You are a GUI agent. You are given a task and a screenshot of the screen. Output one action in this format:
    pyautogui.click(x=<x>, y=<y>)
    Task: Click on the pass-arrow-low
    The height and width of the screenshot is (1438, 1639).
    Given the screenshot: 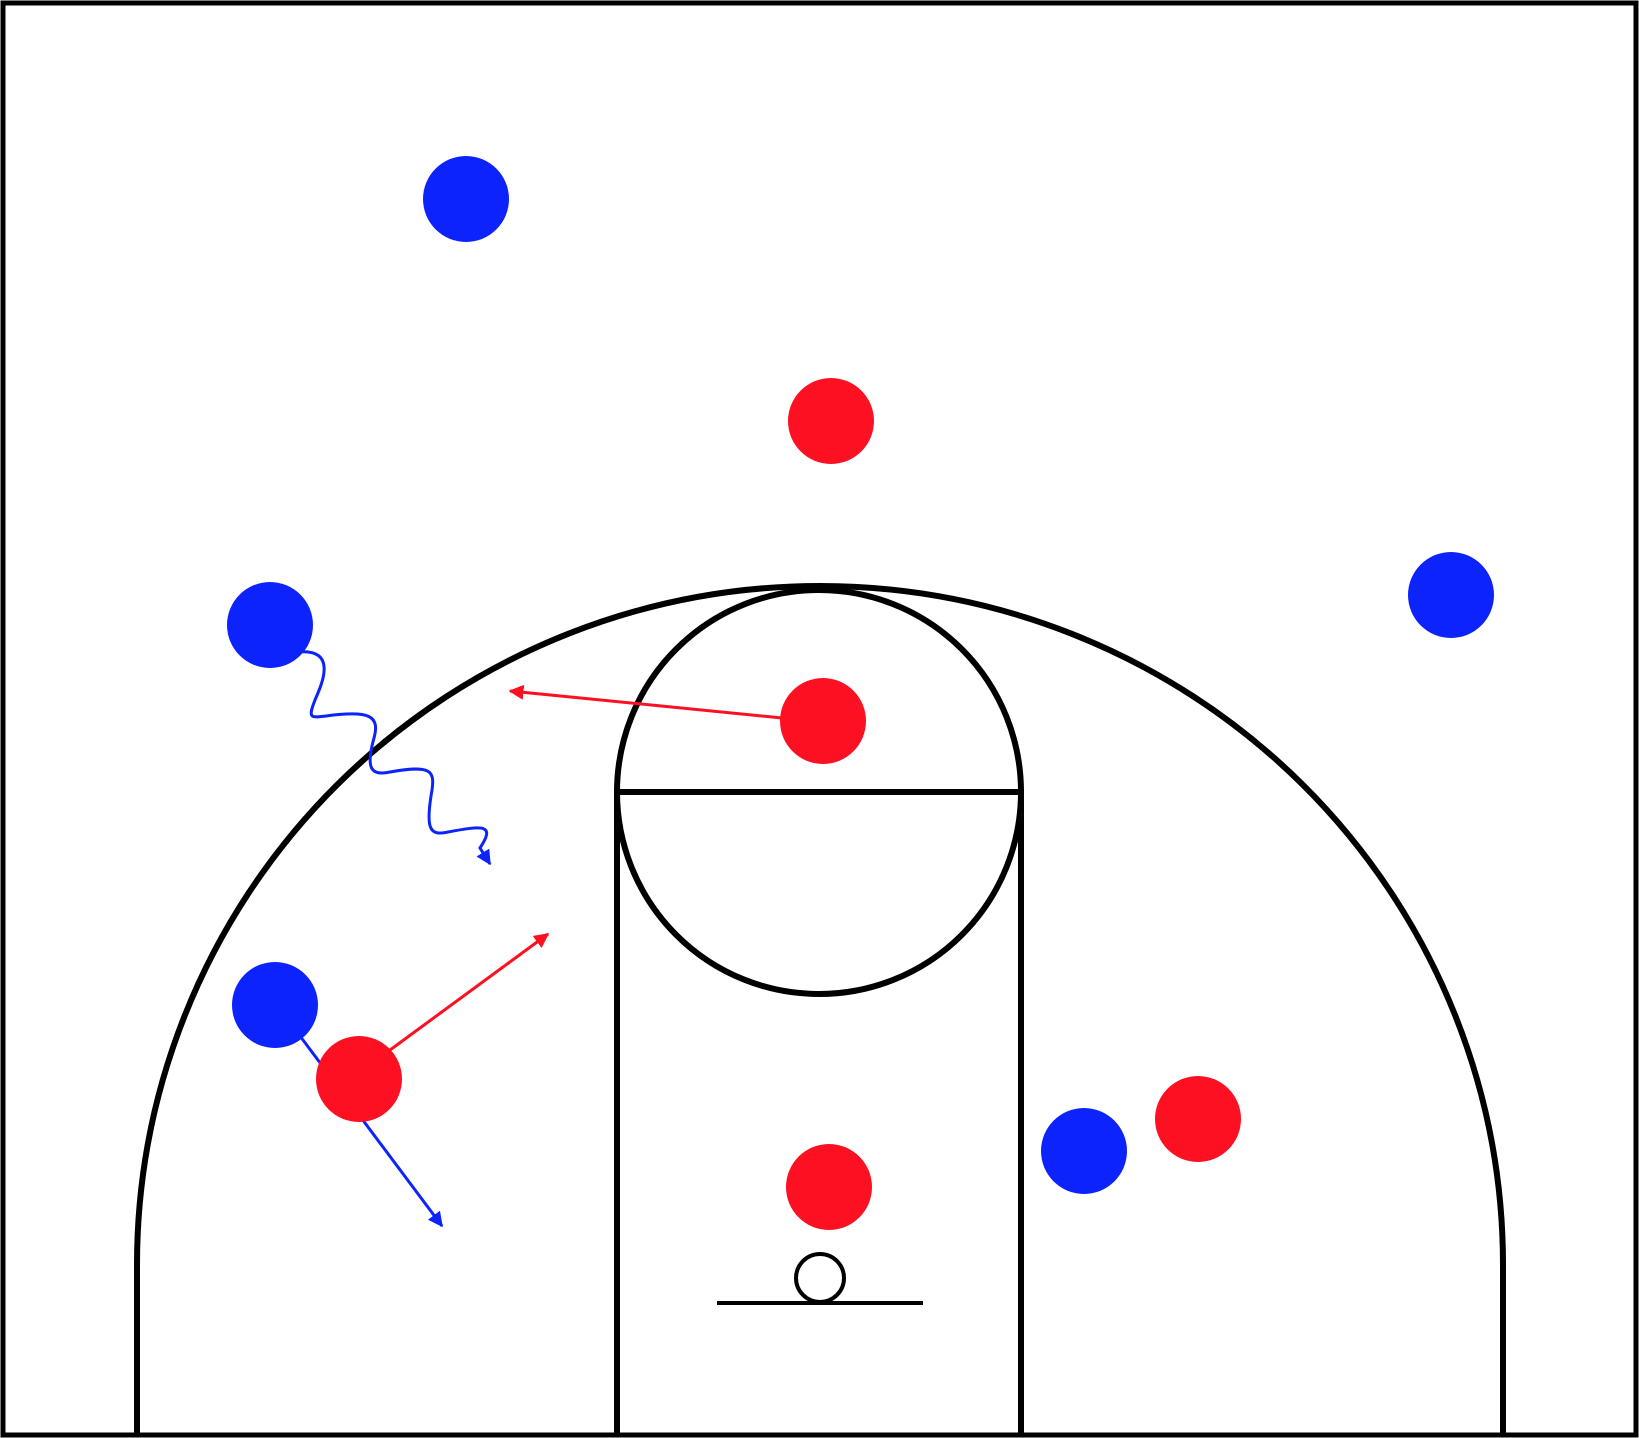 What is the action you would take?
    pyautogui.click(x=469, y=992)
    